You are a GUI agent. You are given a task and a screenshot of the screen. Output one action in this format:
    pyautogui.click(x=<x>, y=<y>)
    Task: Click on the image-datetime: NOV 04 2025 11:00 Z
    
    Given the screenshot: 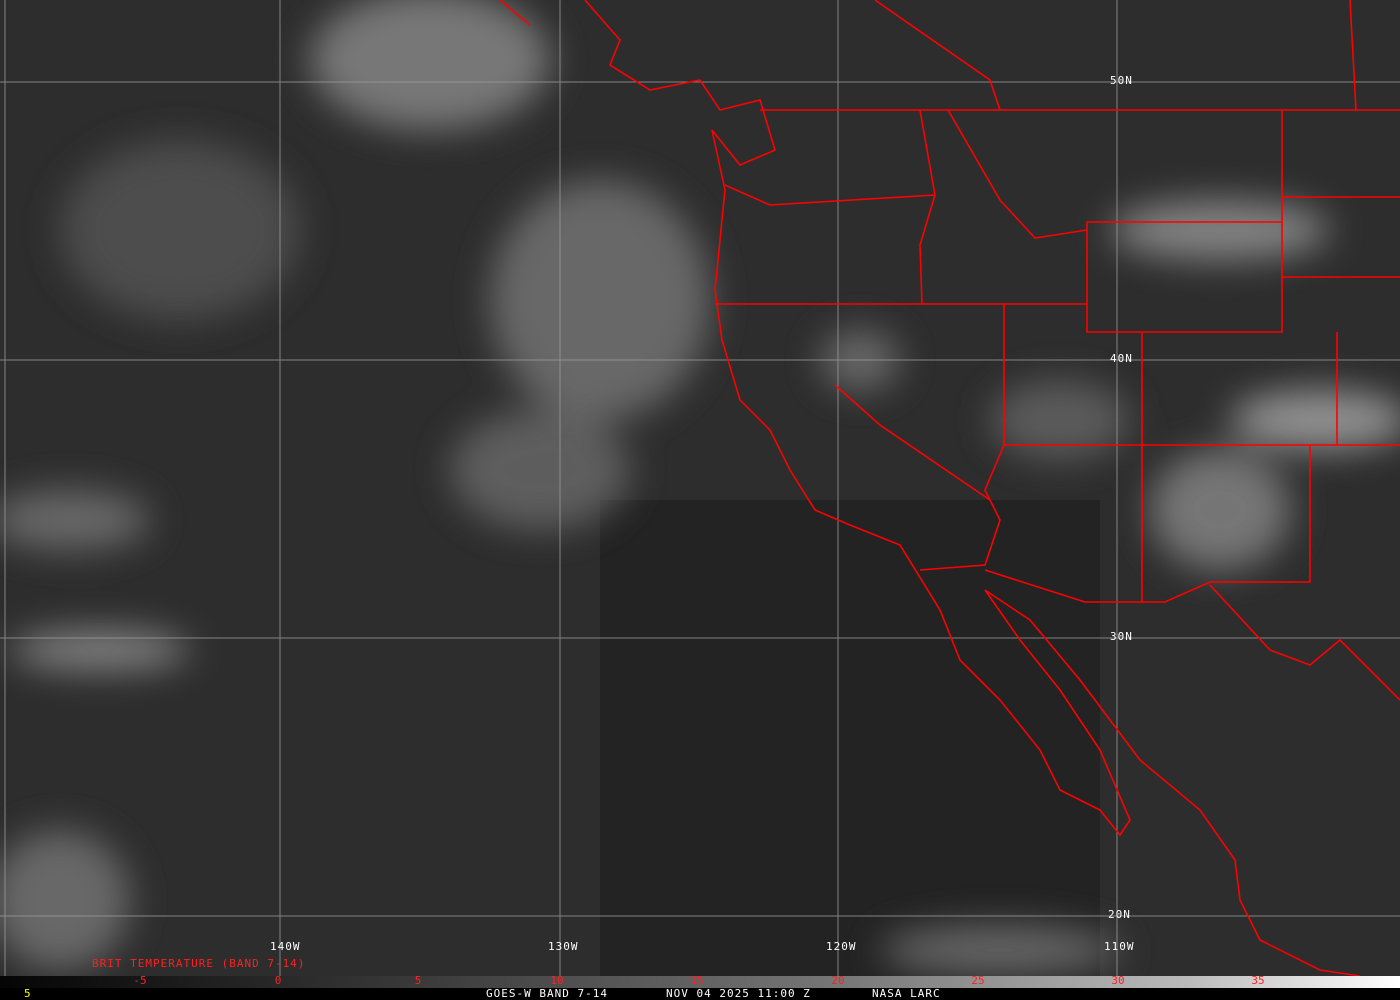 What is the action you would take?
    pyautogui.click(x=738, y=993)
    